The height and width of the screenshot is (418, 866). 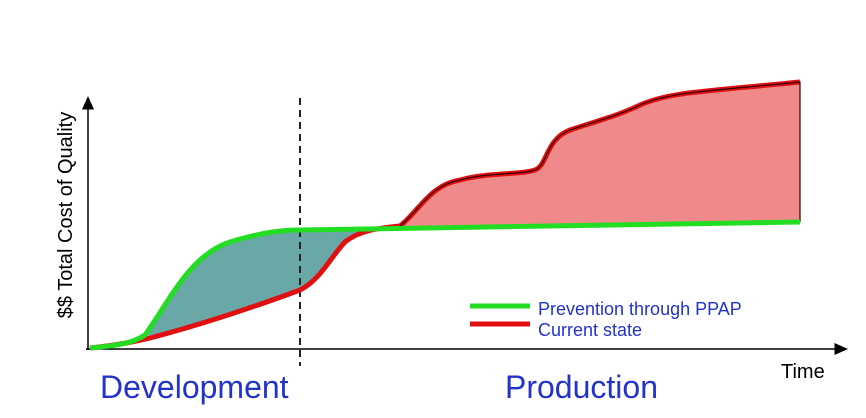 I want to click on legend-label: Current state, so click(x=590, y=330).